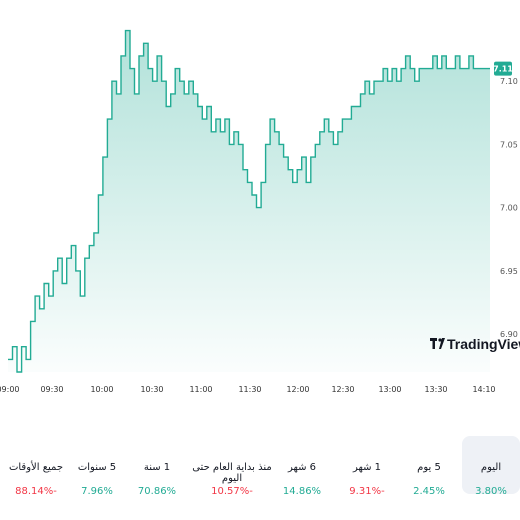 The width and height of the screenshot is (520, 520). I want to click on period-label: 1 سنة, so click(157, 467).